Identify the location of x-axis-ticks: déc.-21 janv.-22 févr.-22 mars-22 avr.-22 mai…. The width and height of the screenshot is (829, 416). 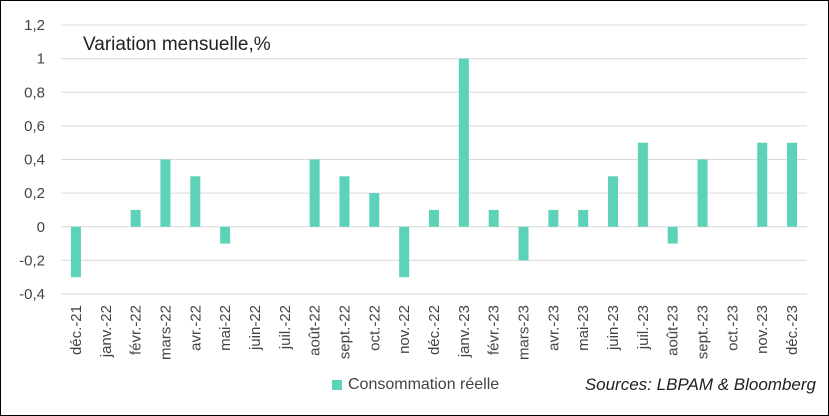
(434, 332).